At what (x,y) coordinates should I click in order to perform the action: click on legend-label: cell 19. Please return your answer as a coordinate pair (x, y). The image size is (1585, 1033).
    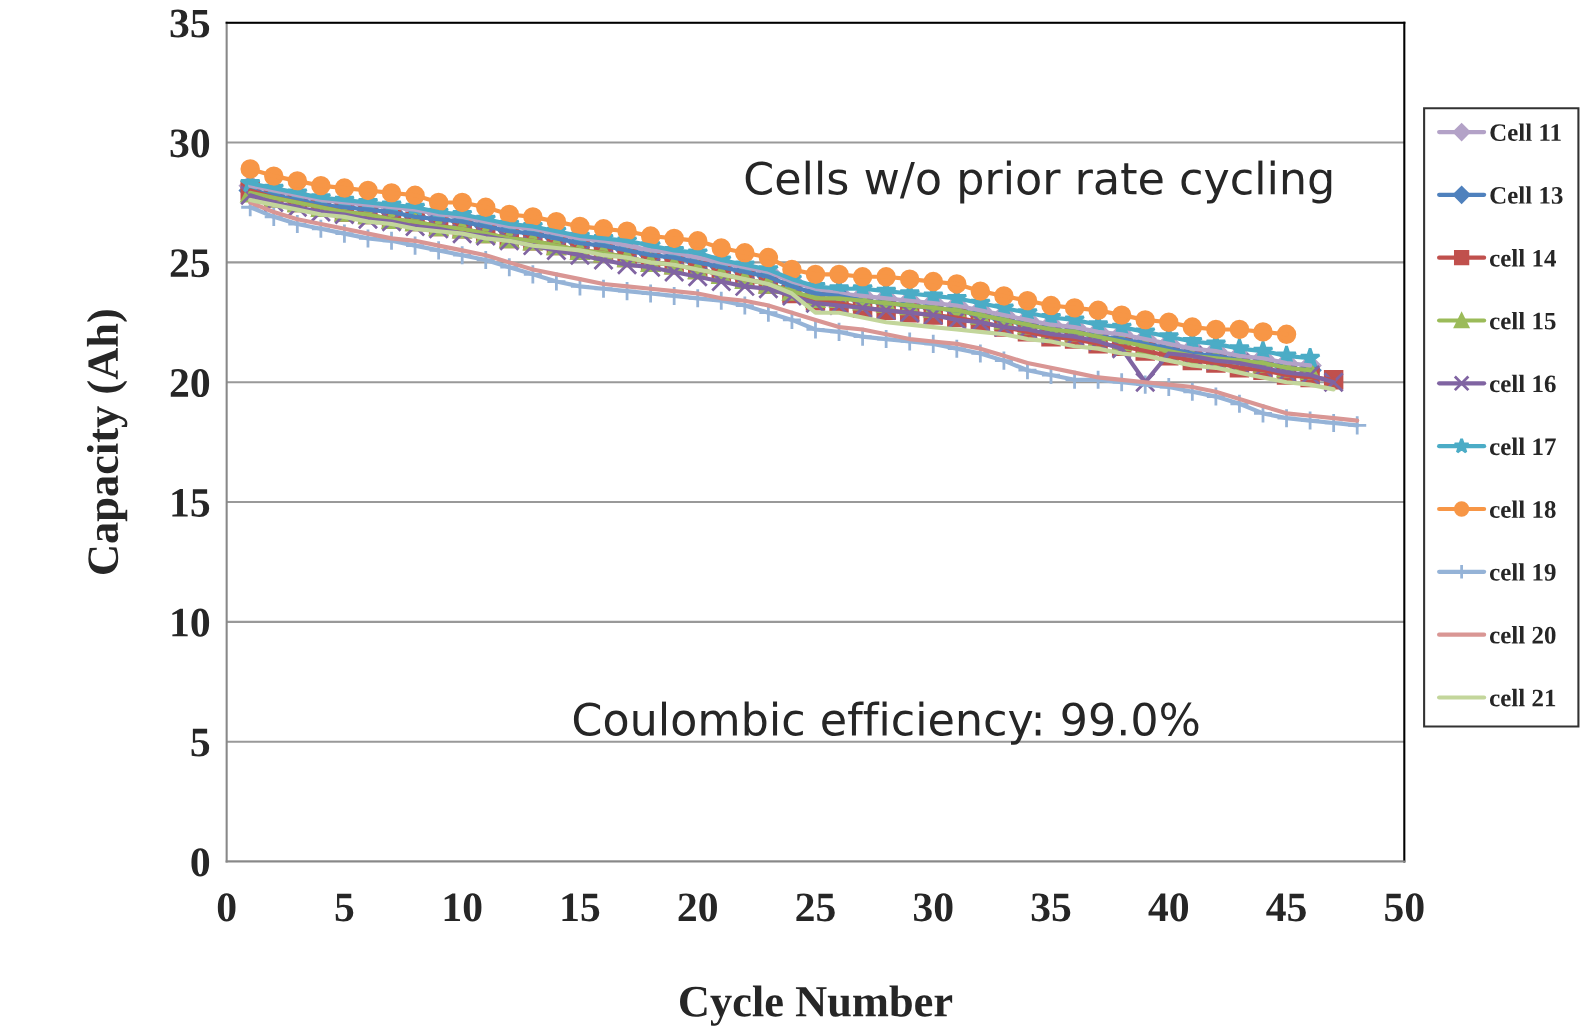
    Looking at the image, I should click on (1522, 572).